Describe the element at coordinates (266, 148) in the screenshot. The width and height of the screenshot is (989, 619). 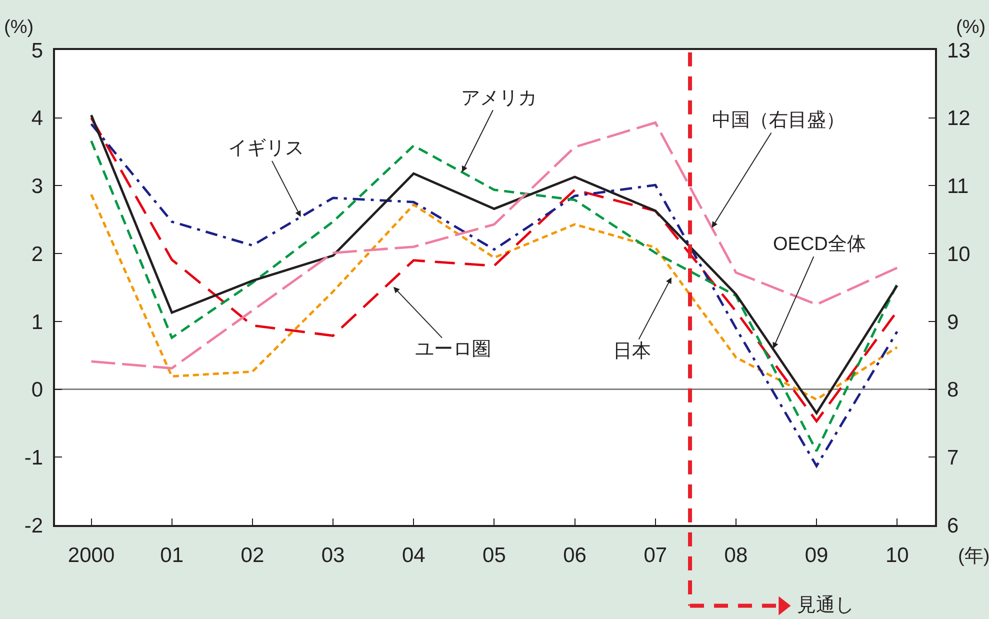
I see `annotation: イギリス` at that location.